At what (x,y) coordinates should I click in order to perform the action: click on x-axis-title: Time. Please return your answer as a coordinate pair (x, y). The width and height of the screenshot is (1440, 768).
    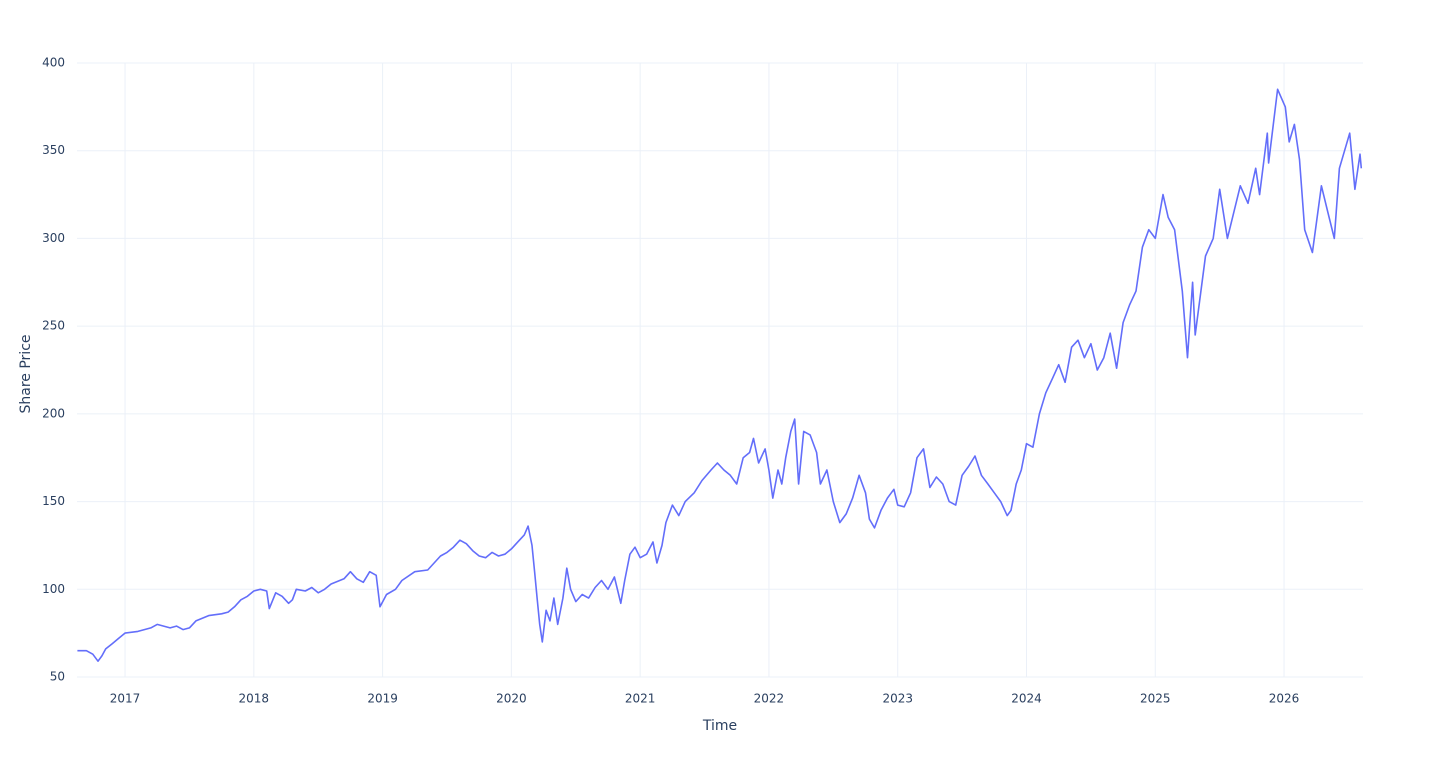
    Looking at the image, I should click on (719, 726).